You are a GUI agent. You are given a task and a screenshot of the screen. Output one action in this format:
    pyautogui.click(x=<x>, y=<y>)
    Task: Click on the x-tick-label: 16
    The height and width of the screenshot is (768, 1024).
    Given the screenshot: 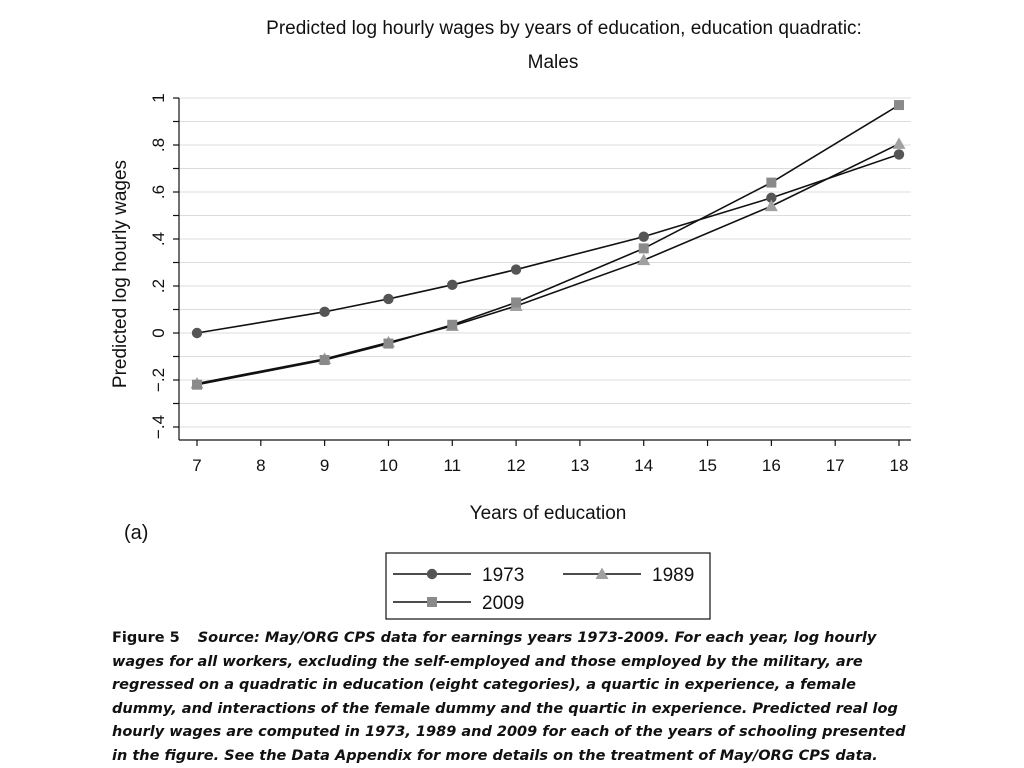 What is the action you would take?
    pyautogui.click(x=771, y=465)
    